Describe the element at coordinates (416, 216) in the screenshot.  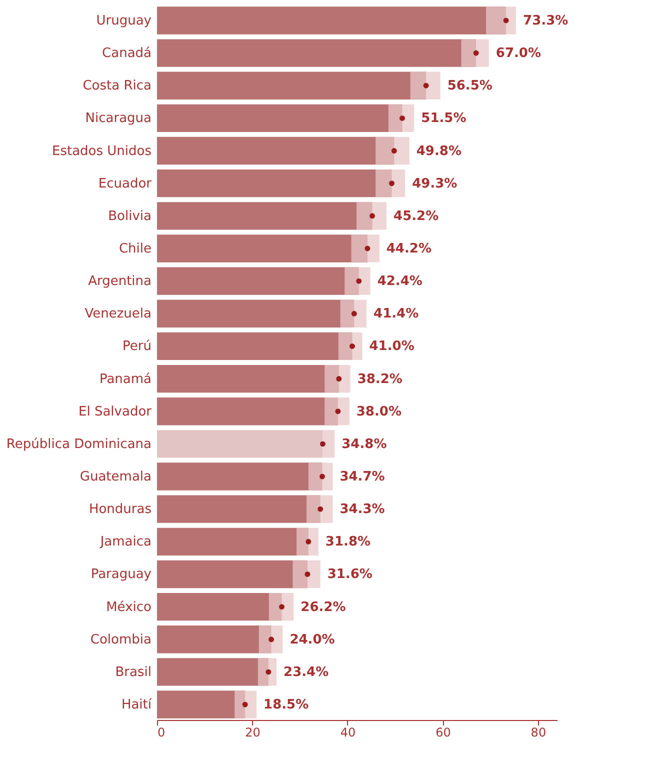
I see `data-label: 45.2%` at that location.